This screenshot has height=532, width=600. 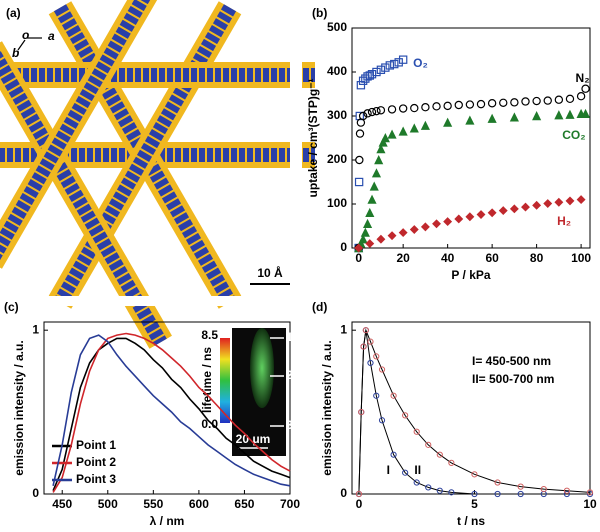 I want to click on axis-label: o, so click(x=25, y=35).